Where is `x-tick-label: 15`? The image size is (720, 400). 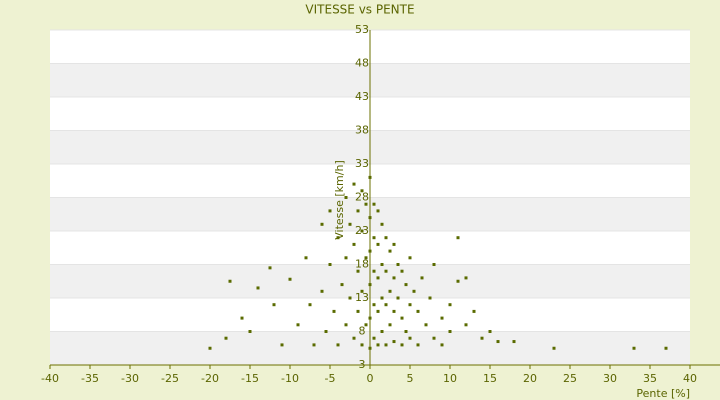
x-tick-label: 15 is located at coordinates (490, 378).